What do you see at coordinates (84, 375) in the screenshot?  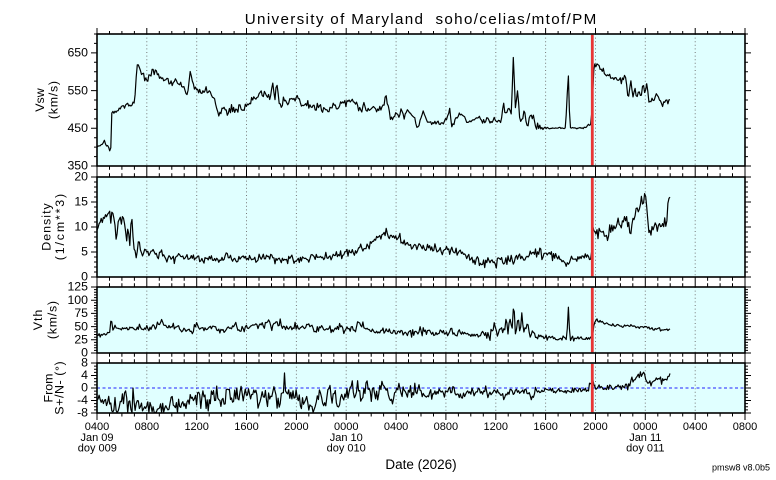 I see `svg-text: 4` at bounding box center [84, 375].